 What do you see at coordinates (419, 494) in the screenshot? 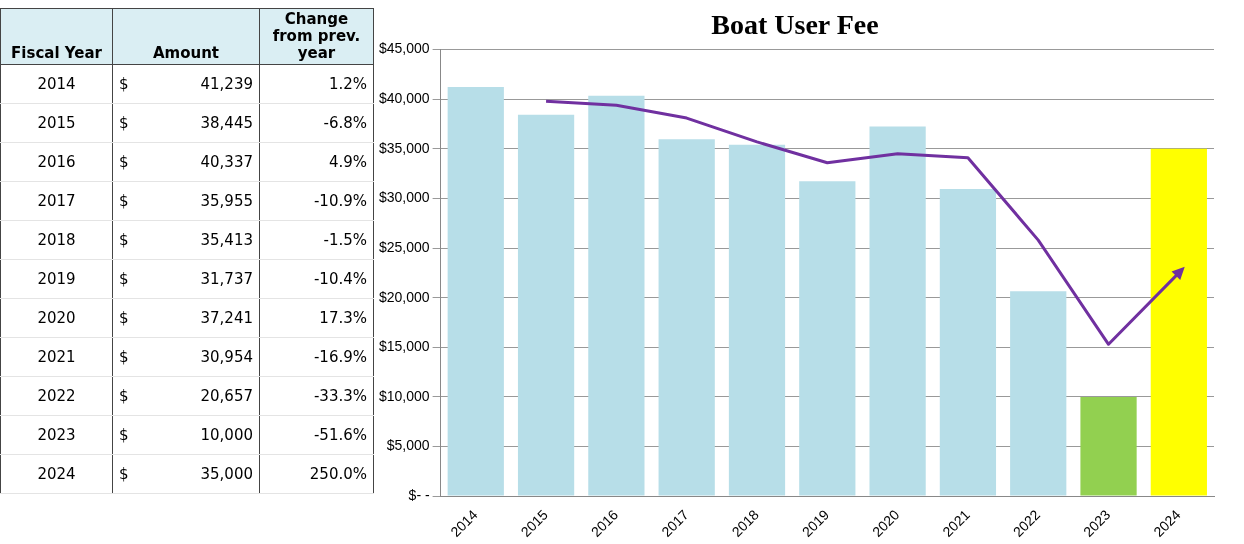
I see `y-tick-label: $- -` at bounding box center [419, 494].